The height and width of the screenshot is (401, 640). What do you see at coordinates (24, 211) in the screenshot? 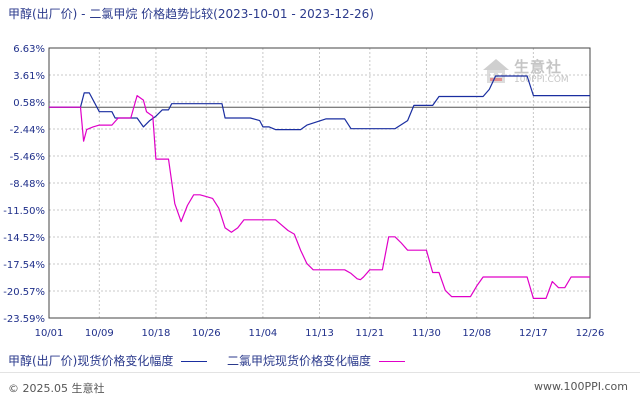
I see `y-tick-label: -11.50%` at bounding box center [24, 211].